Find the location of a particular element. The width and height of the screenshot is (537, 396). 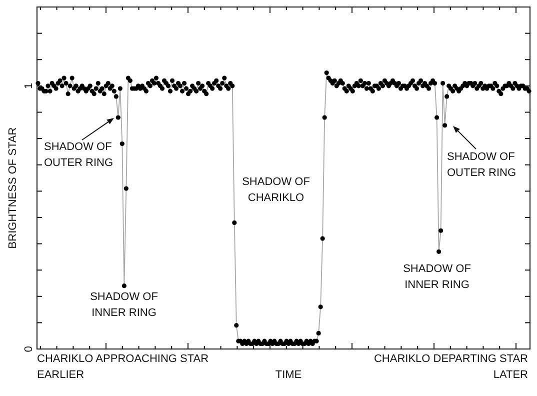

y-axis-title: BRIGHTNESS OF STAR is located at coordinates (13, 188).